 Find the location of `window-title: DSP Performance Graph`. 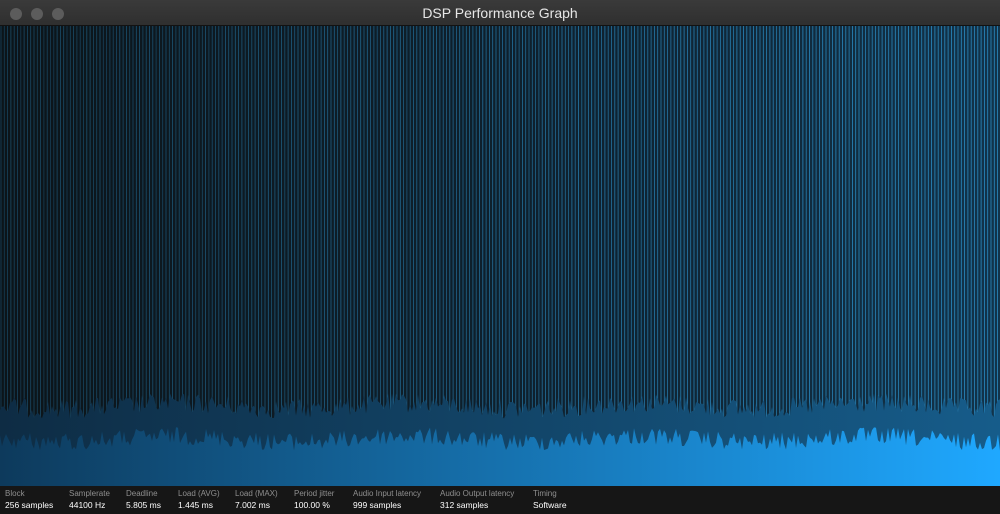

window-title: DSP Performance Graph is located at coordinates (500, 13).